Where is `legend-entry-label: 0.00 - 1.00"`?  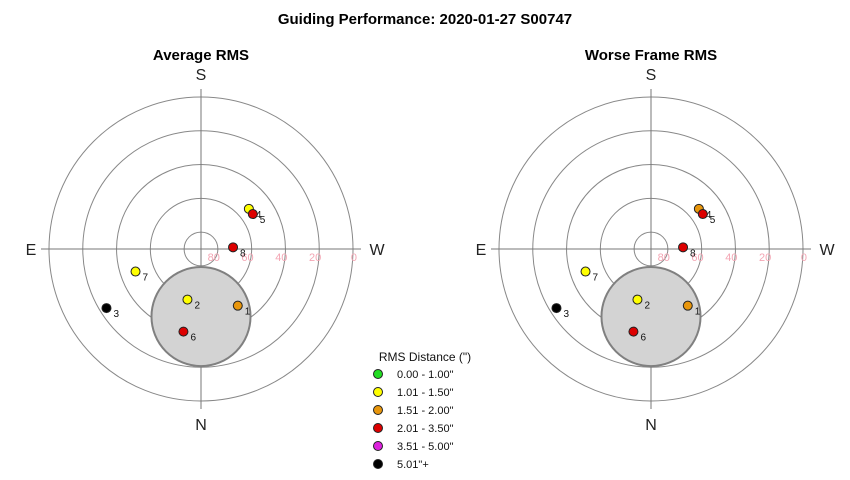
legend-entry-label: 0.00 - 1.00" is located at coordinates (425, 375).